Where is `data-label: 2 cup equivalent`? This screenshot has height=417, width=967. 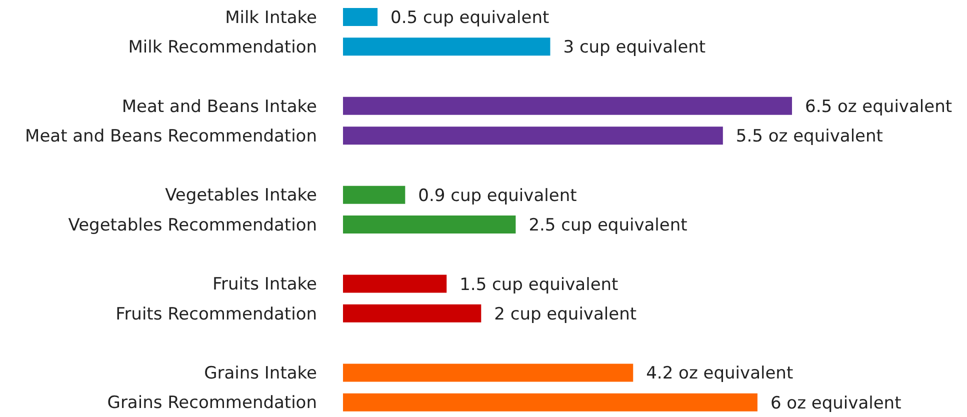
data-label: 2 cup equivalent is located at coordinates (565, 314).